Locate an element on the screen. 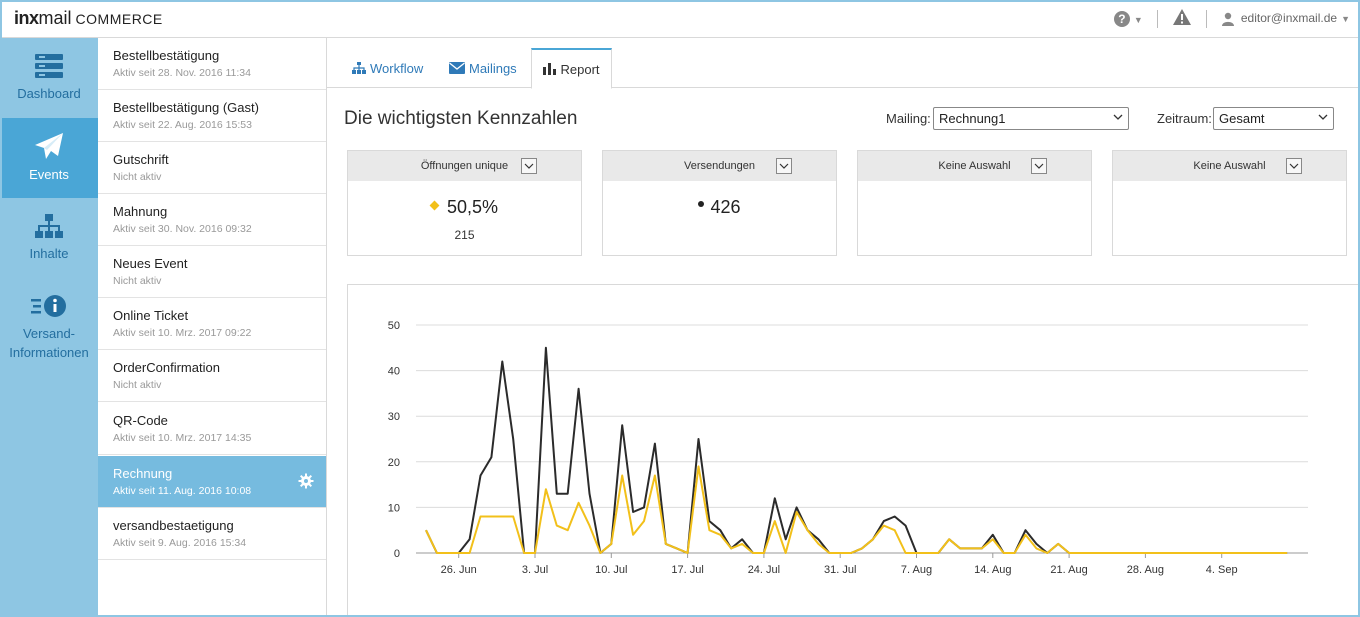 This screenshot has height=617, width=1360. event-name: versandbestaetigung is located at coordinates (173, 525).